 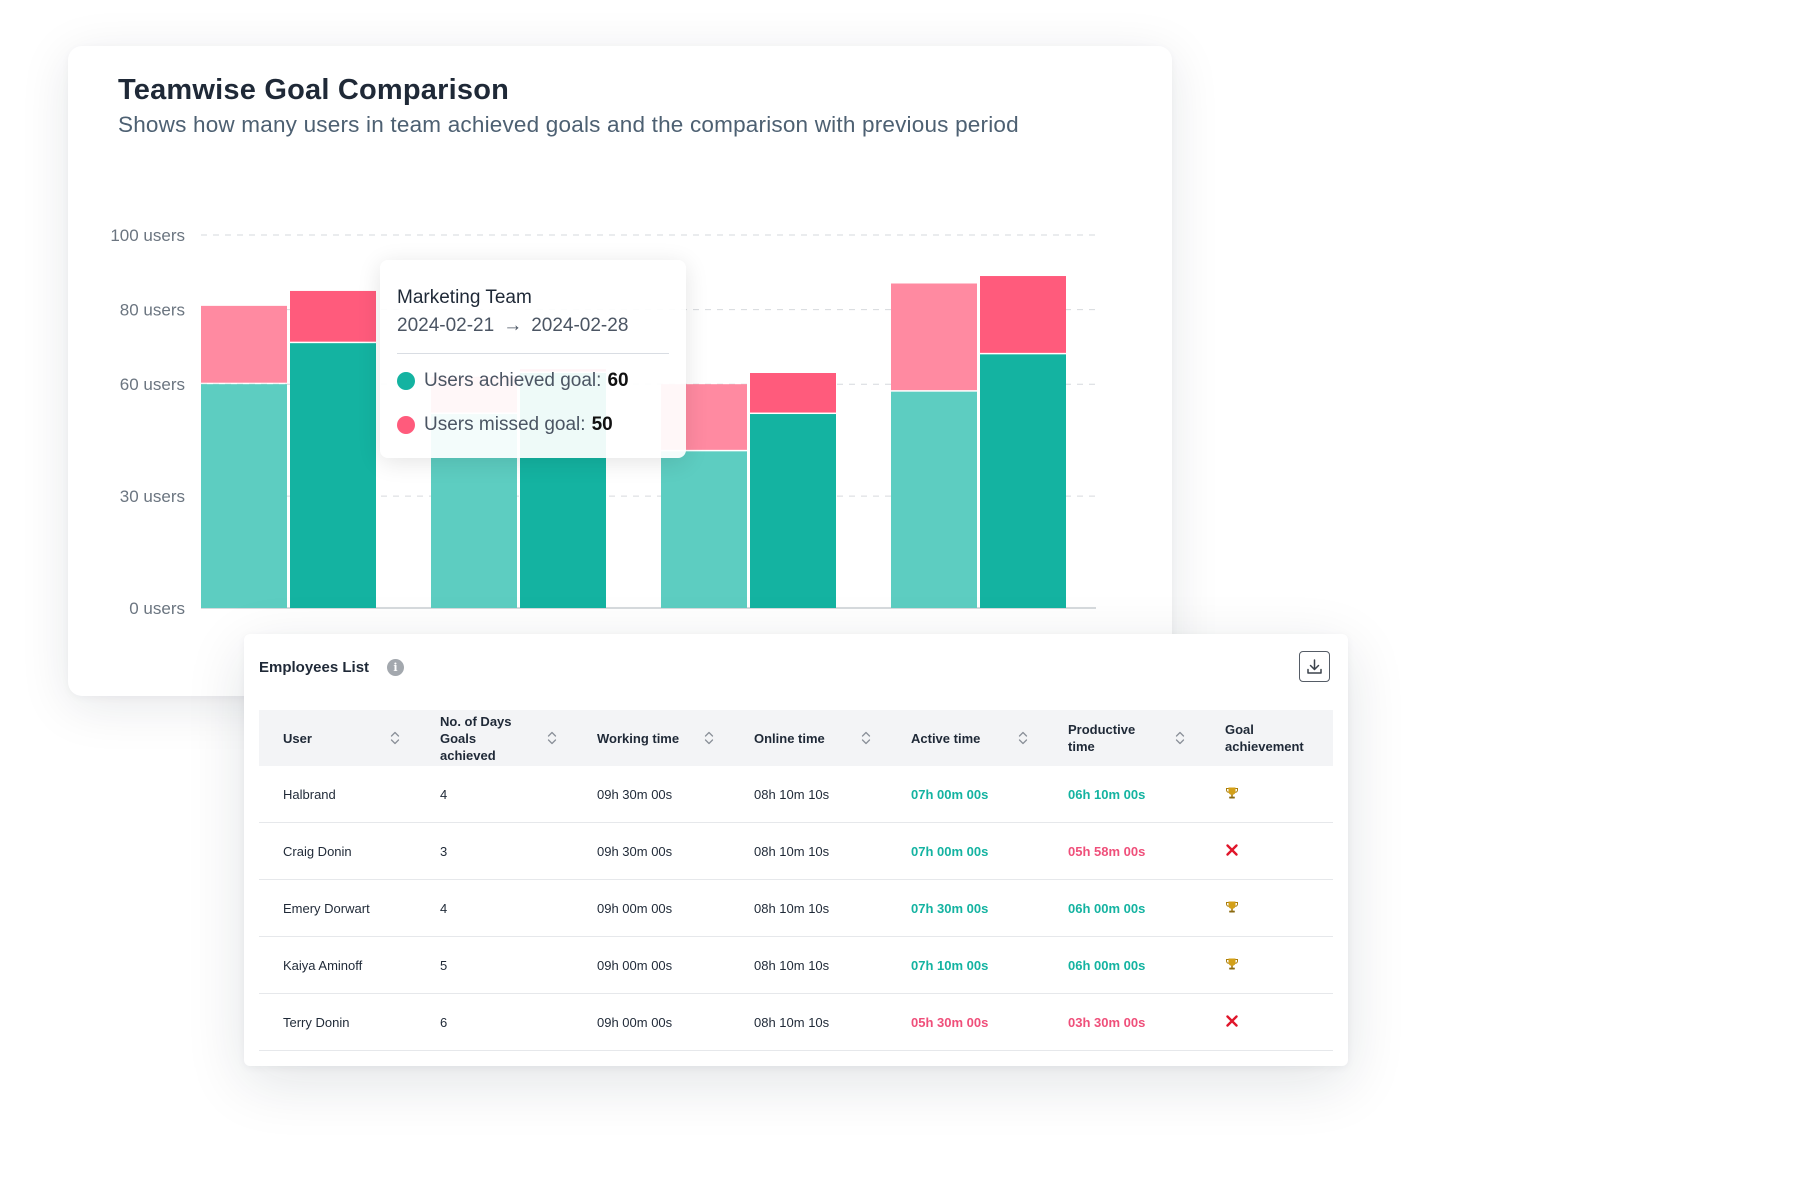 I want to click on arrow-right-icon: →, so click(x=513, y=325).